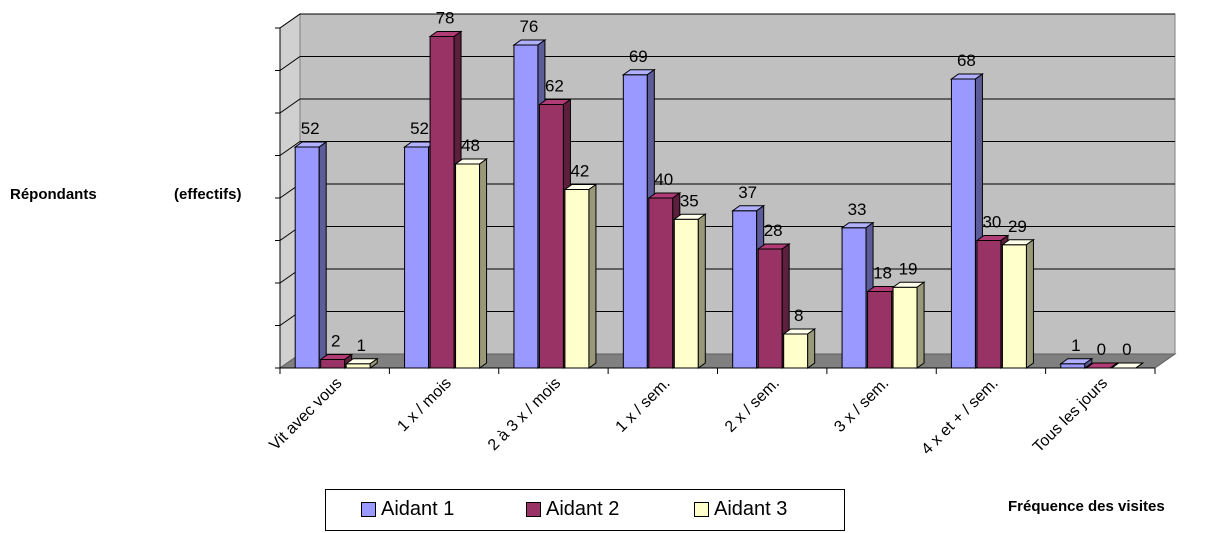 The width and height of the screenshot is (1227, 533). I want to click on data-label-aidant-1-vit-avec-vous: 52, so click(310, 128).